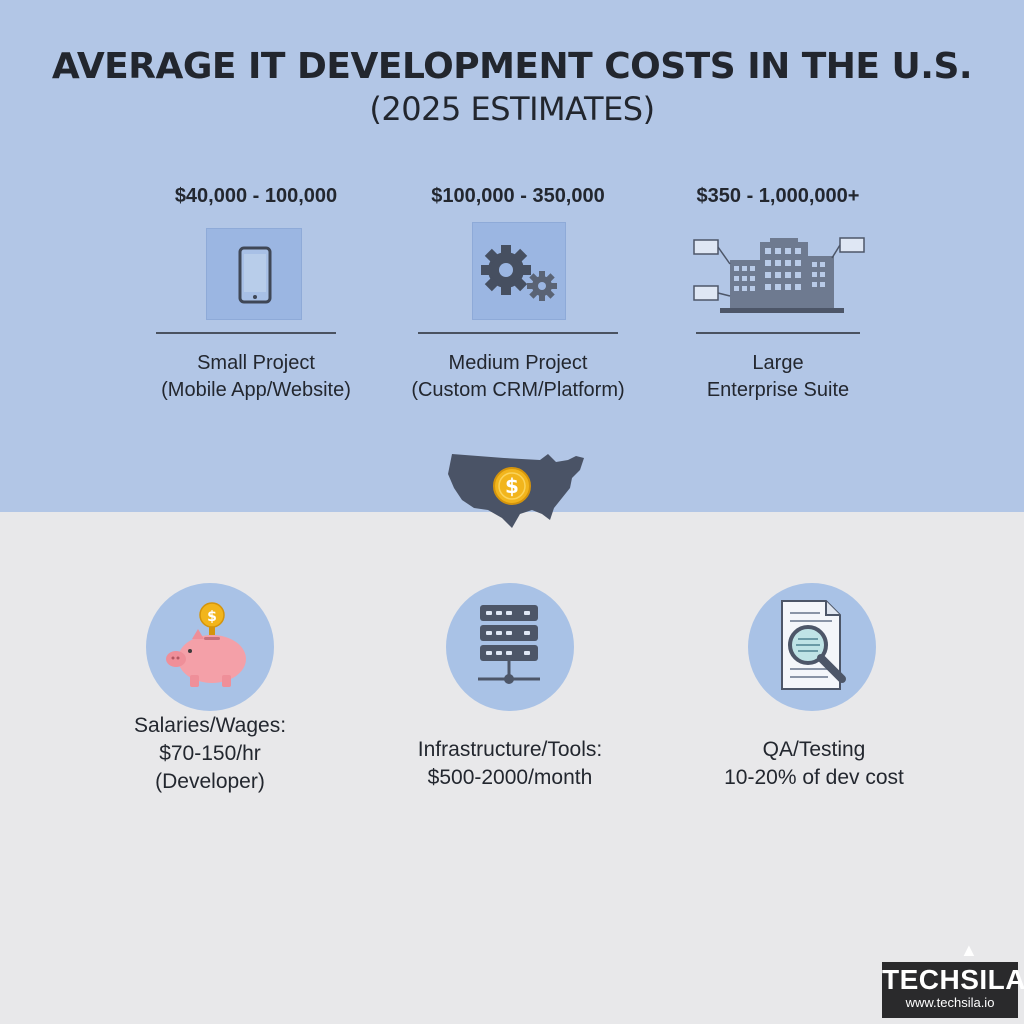  I want to click on gears-icon, so click(519, 273).